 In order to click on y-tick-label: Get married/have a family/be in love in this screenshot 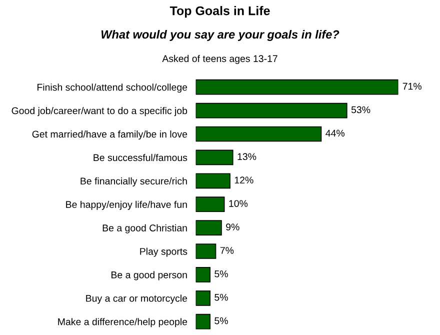, I will do `click(110, 135)`.